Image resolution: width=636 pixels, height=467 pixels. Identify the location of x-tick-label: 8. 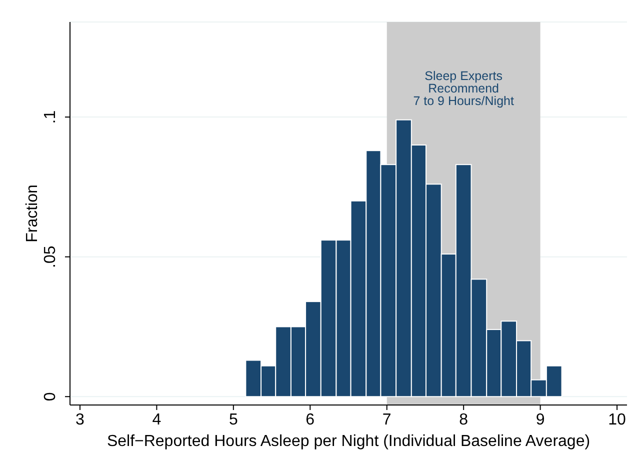
(463, 419).